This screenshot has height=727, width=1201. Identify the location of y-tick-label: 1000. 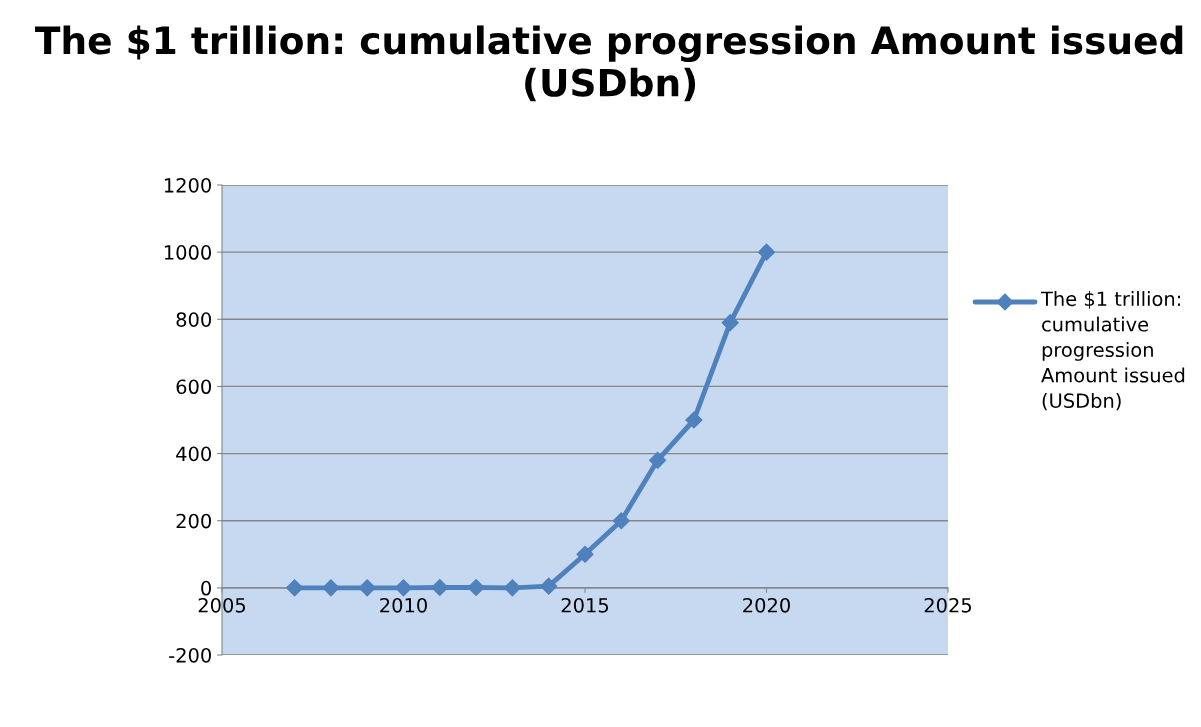
(187, 252).